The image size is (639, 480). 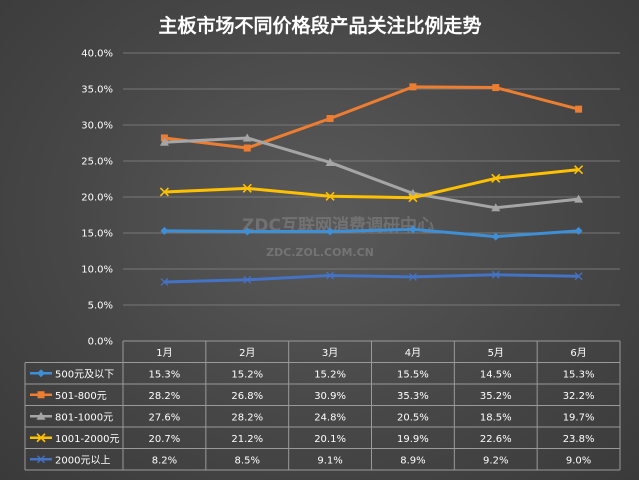 What do you see at coordinates (97, 234) in the screenshot?
I see `y-tick-label: 15.0%` at bounding box center [97, 234].